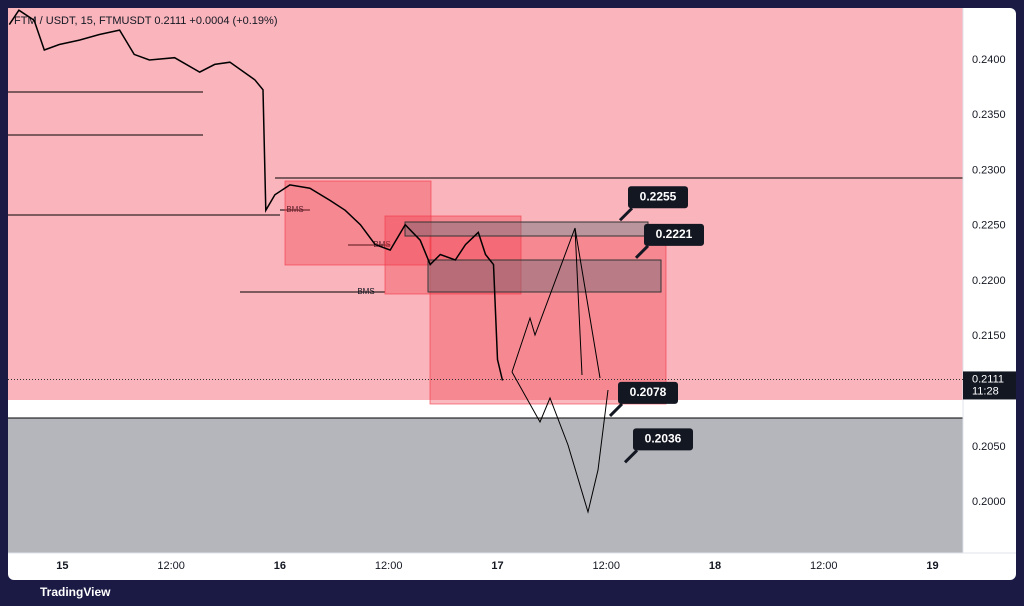 The width and height of the screenshot is (1024, 606). Describe the element at coordinates (989, 447) in the screenshot. I see `y-tick-label: 0.2050` at that location.